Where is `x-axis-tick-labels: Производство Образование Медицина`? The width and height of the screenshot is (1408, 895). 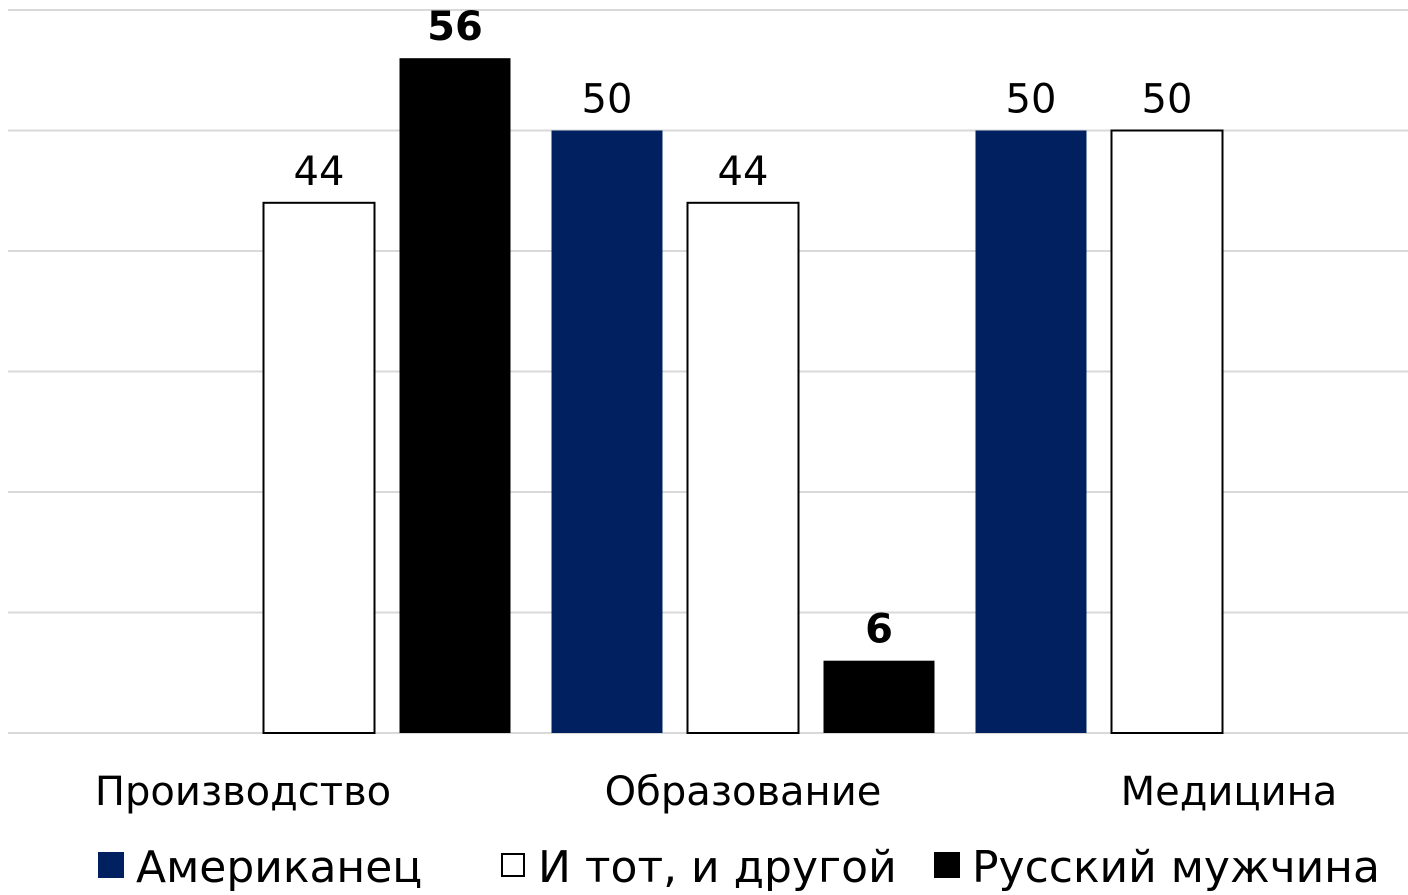
x-axis-tick-labels: Производство Образование Медицина is located at coordinates (716, 792).